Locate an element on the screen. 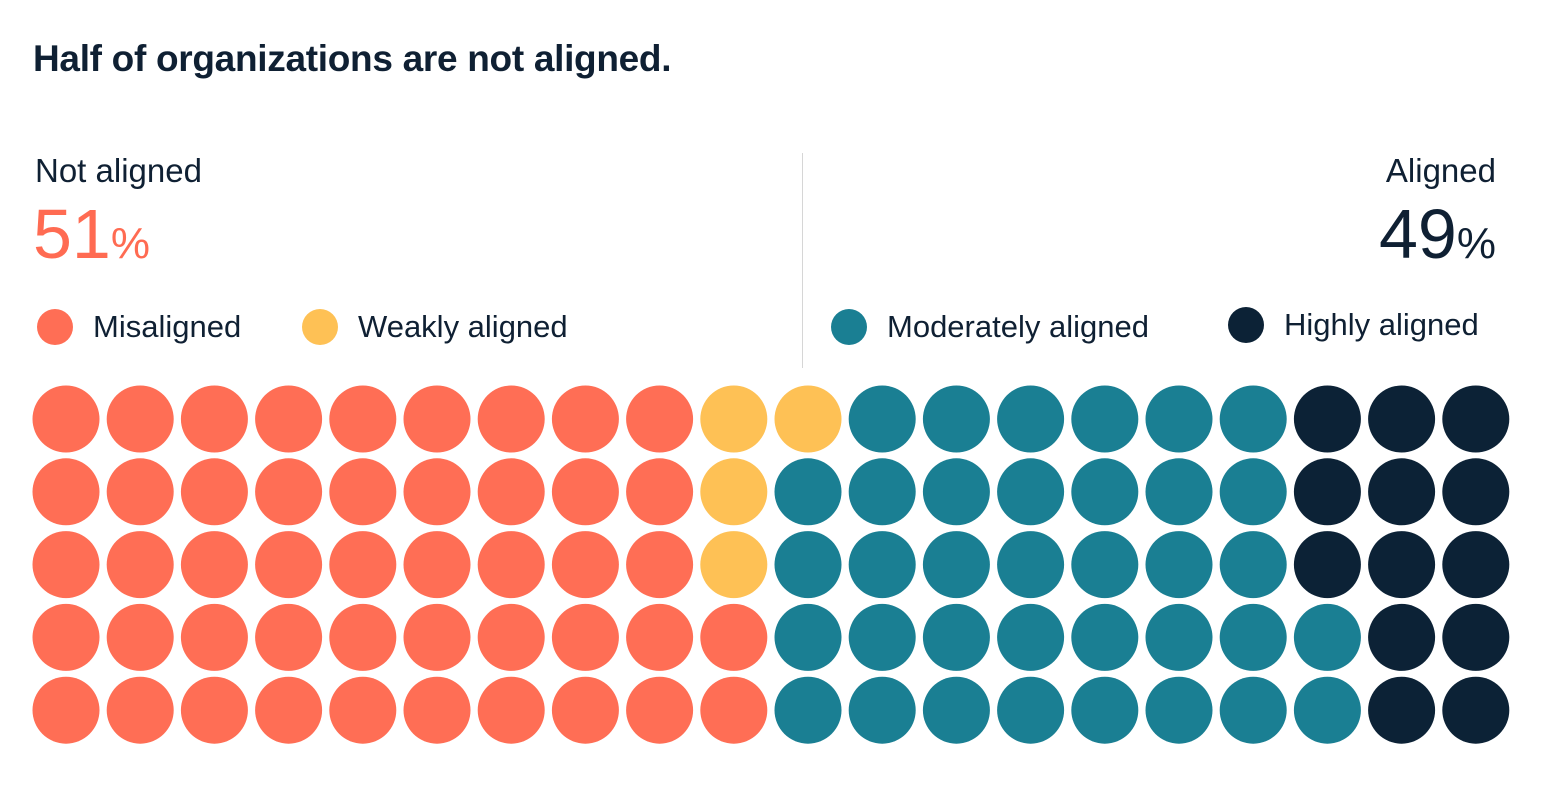 The width and height of the screenshot is (1548, 792). legend-dot-misaligned is located at coordinates (55, 327).